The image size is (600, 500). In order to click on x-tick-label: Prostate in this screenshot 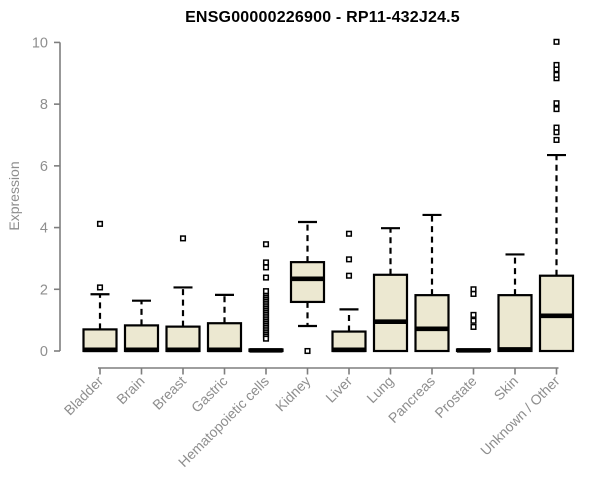, I will do `click(455, 397)`.